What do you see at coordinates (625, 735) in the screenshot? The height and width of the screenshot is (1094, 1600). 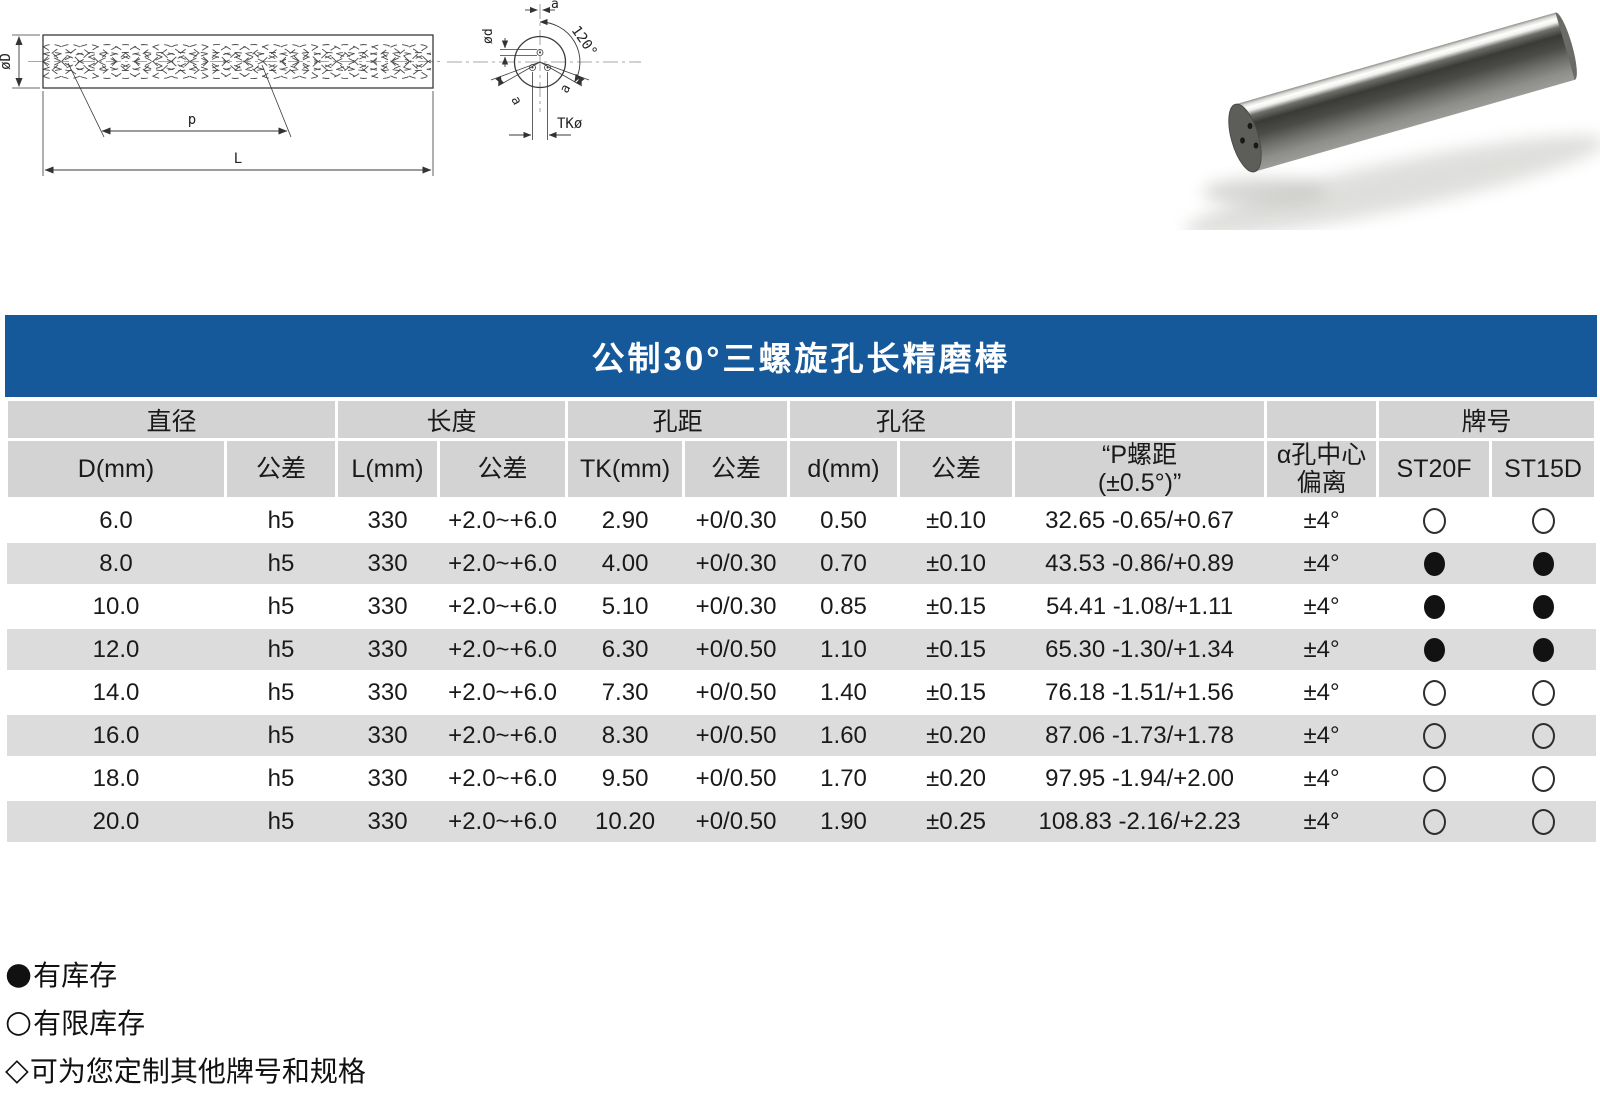 I see `spec-cell: 8.30` at bounding box center [625, 735].